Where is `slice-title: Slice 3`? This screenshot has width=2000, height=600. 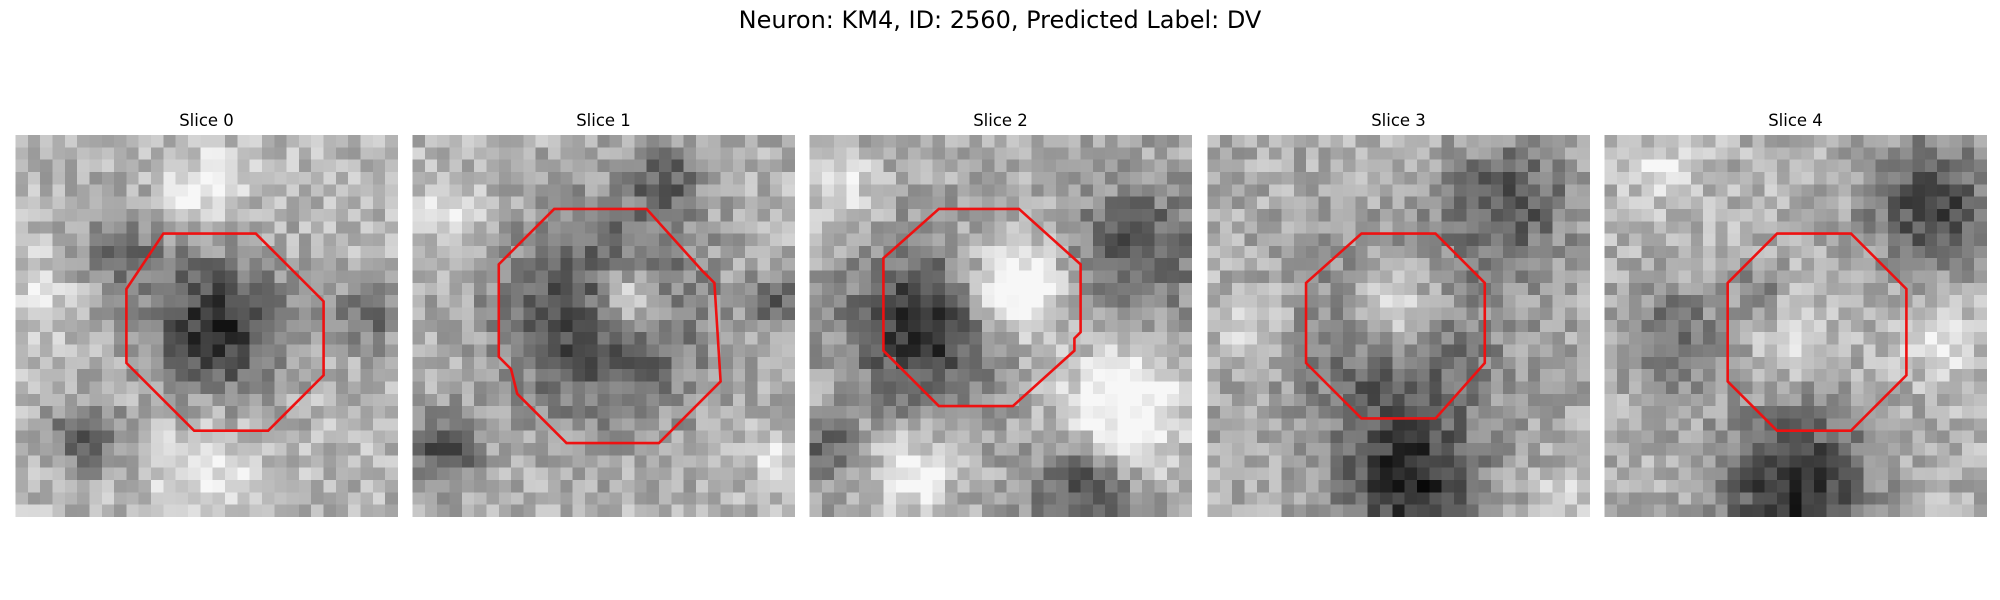
slice-title: Slice 3 is located at coordinates (1398, 120).